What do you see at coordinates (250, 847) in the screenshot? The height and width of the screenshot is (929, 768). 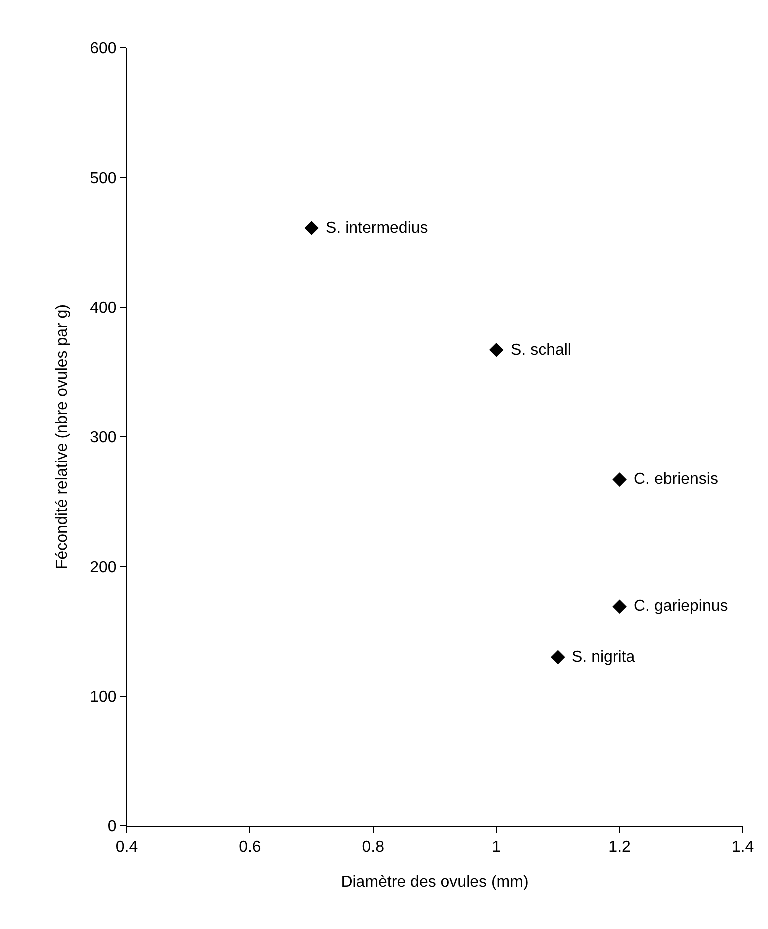 I see `x-tick-label: 0.6` at bounding box center [250, 847].